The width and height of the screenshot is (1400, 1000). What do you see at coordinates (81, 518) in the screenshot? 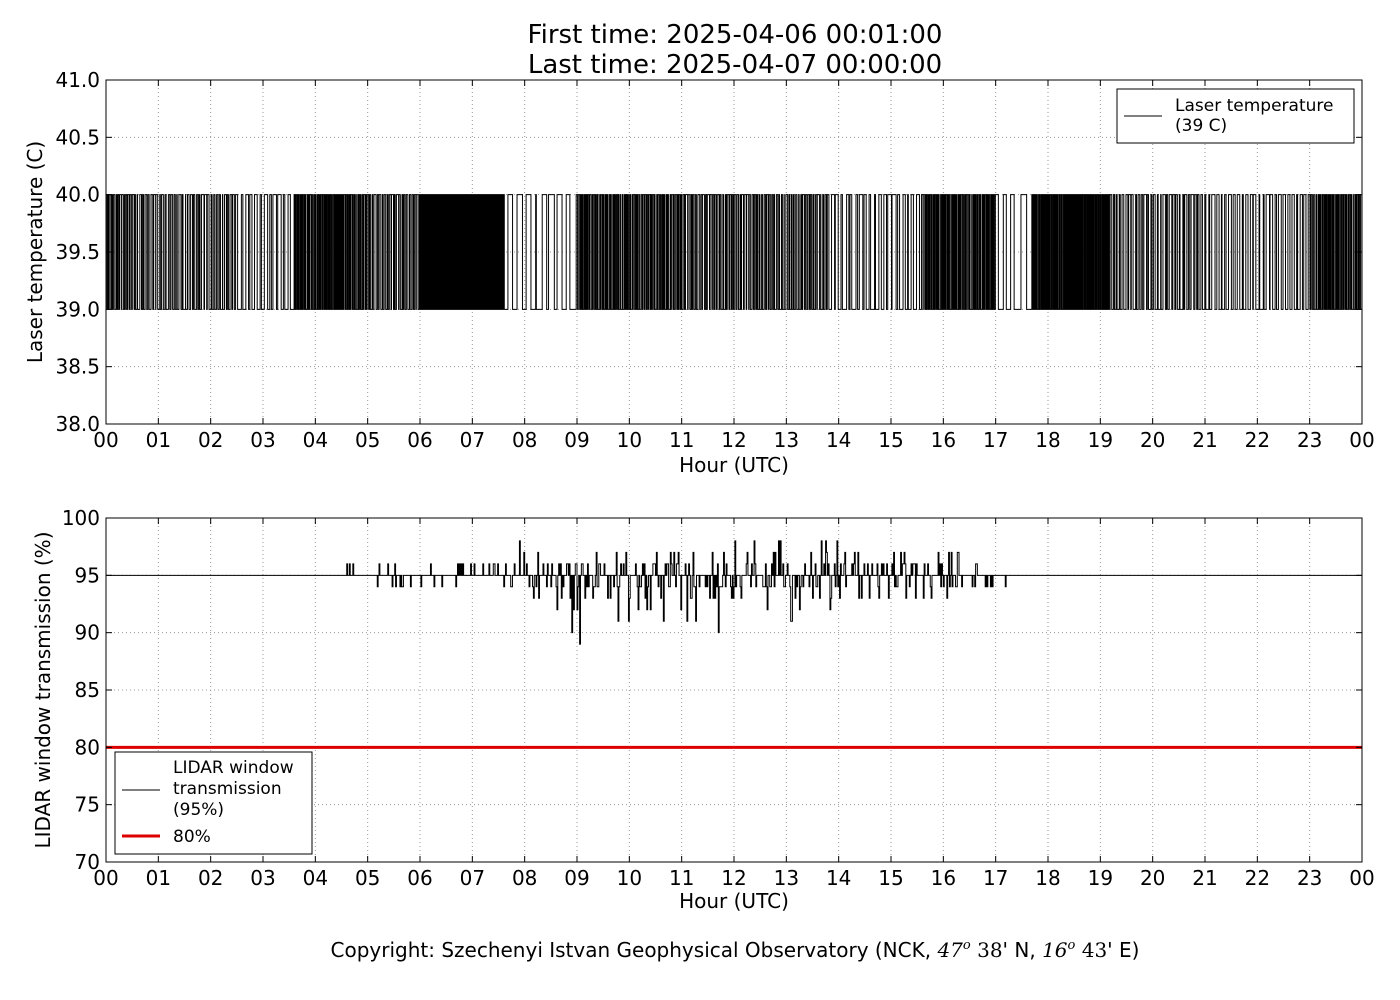
I see `y-tick-label: 100` at bounding box center [81, 518].